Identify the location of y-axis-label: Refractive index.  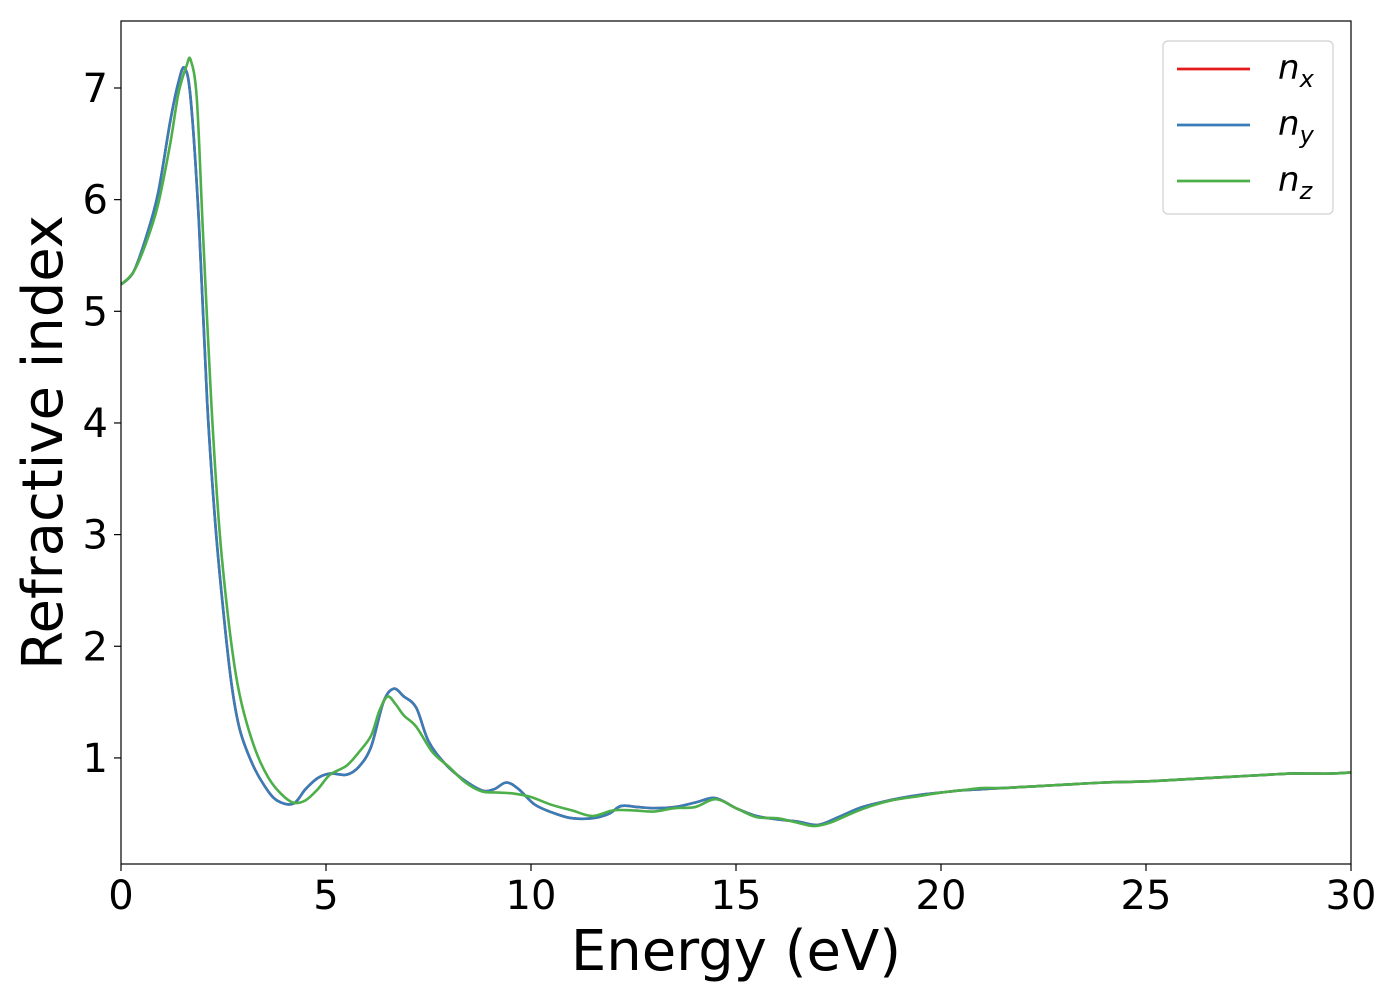
(43, 442).